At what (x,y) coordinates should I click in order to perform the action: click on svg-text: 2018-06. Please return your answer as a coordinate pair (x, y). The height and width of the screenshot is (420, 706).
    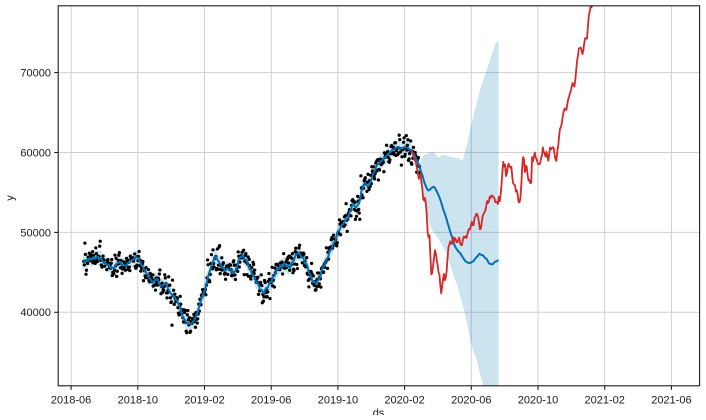
    Looking at the image, I should click on (71, 401).